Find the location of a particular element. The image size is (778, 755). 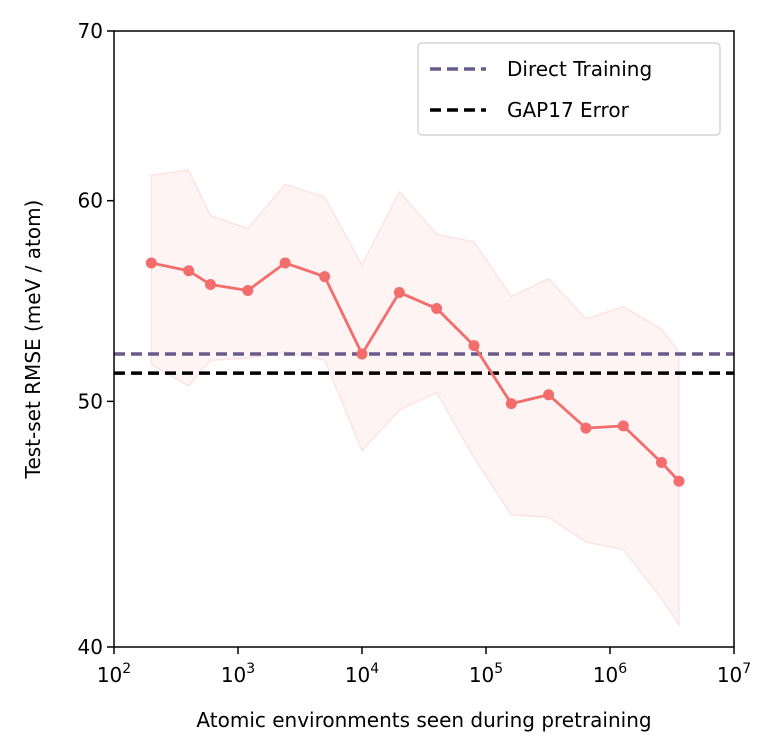

y-tick-label: 50 is located at coordinates (90, 401).